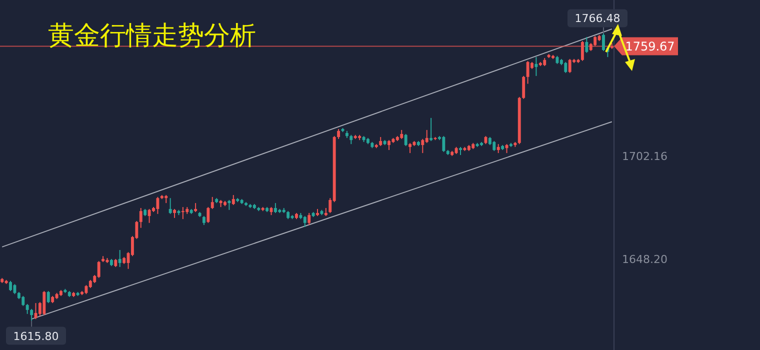 Image resolution: width=760 pixels, height=350 pixels. What do you see at coordinates (152, 36) in the screenshot?
I see `text: 黄金行情走势分析` at bounding box center [152, 36].